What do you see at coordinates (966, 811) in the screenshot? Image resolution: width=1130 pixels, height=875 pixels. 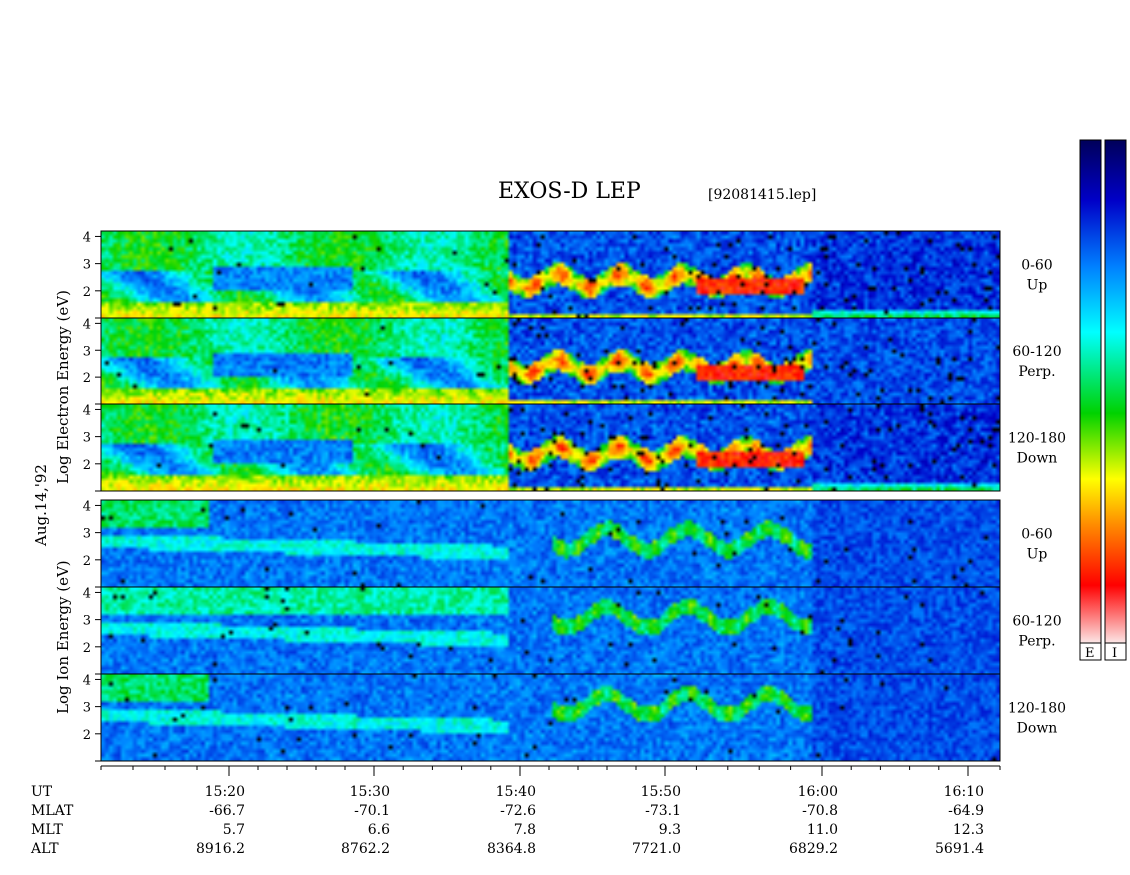 I see `mlat-value: -64.9` at bounding box center [966, 811].